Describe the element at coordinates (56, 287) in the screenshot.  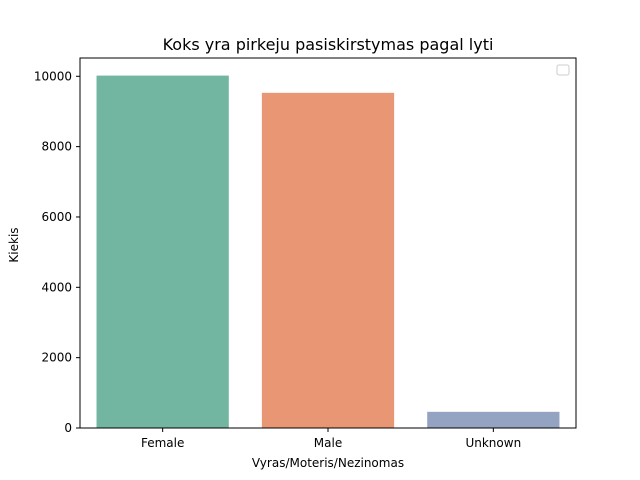
I see `y-tick-label: 4000` at that location.